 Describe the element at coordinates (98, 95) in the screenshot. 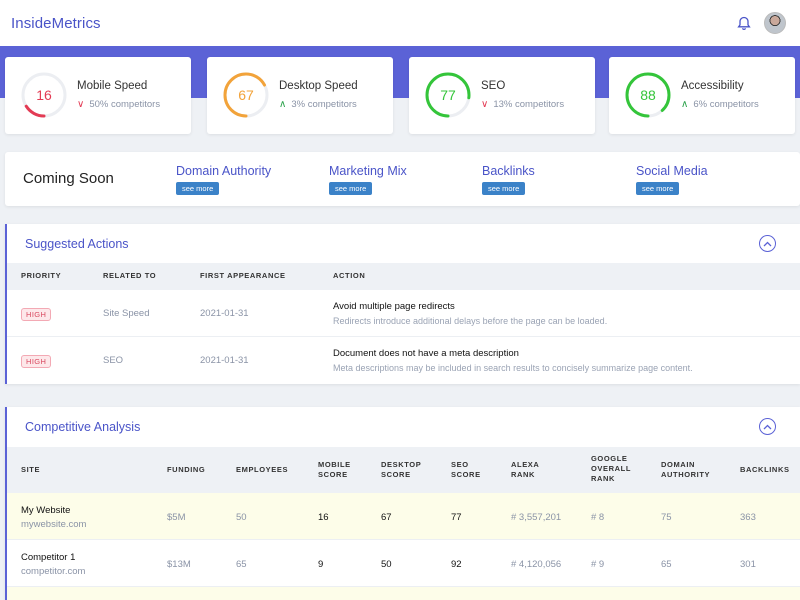

I see `metric-card-mobile-speed: 16 Mobile Speed ∨ 50% competitors` at that location.